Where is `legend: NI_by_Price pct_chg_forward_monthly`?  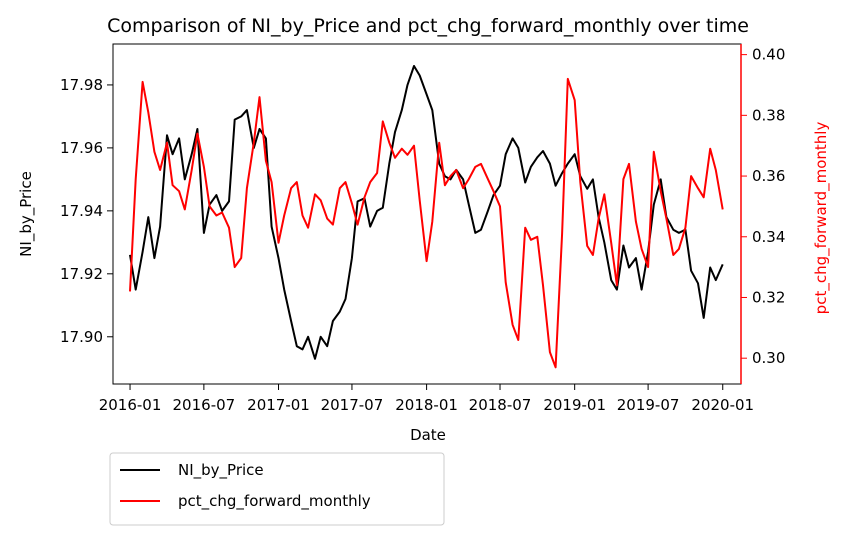
legend: NI_by_Price pct_chg_forward_monthly is located at coordinates (277, 489).